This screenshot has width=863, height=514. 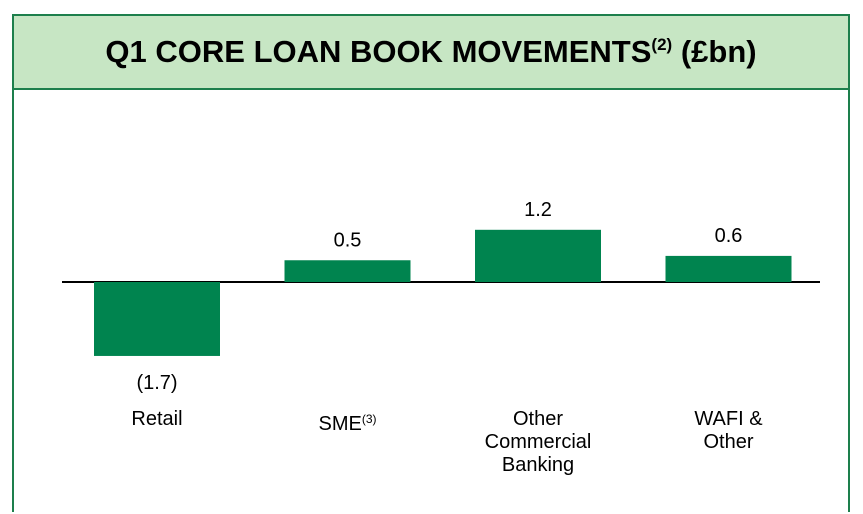 I want to click on header: Q1 CORE LOAN BOOK MOVEMENTS(2) (£bn), so click(x=431, y=53).